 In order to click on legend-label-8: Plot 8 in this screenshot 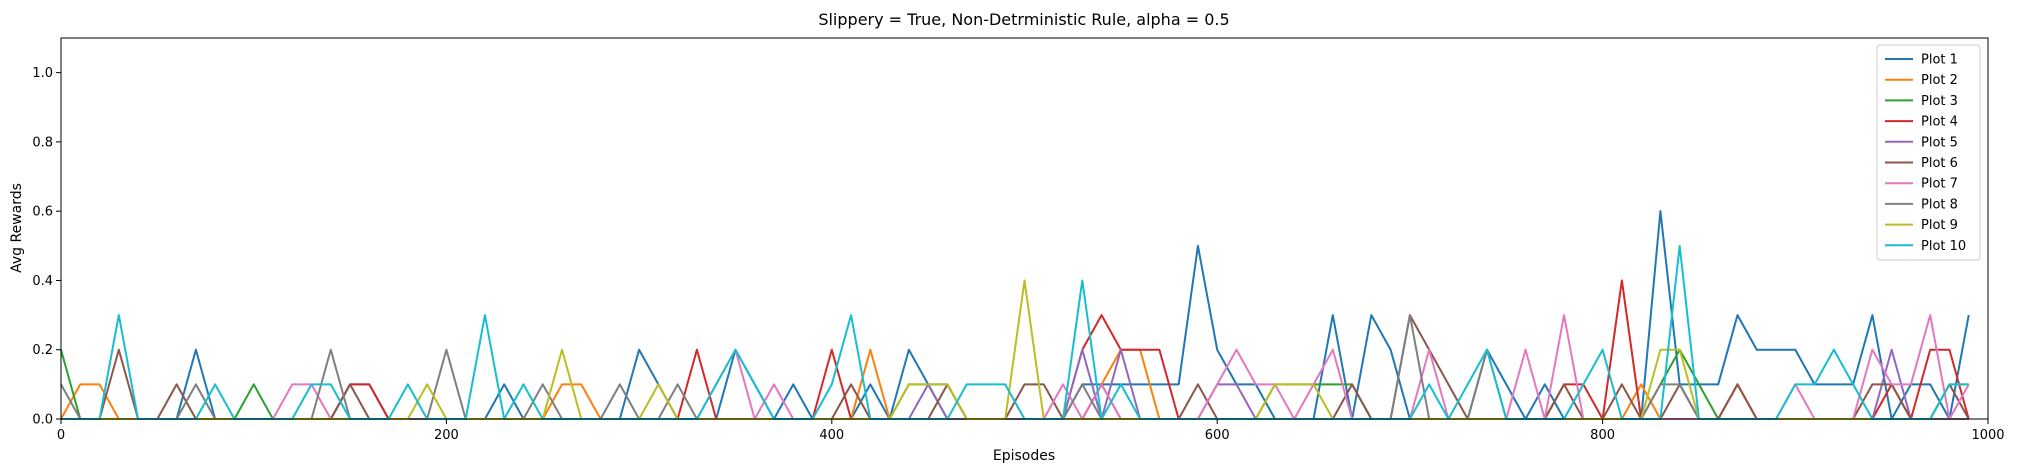, I will do `click(1939, 204)`.